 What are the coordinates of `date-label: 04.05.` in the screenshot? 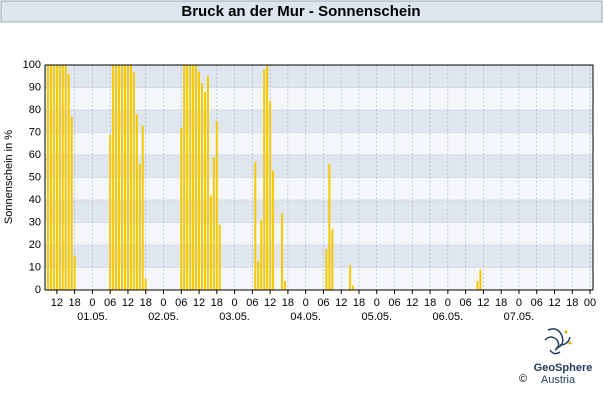 It's located at (305, 317).